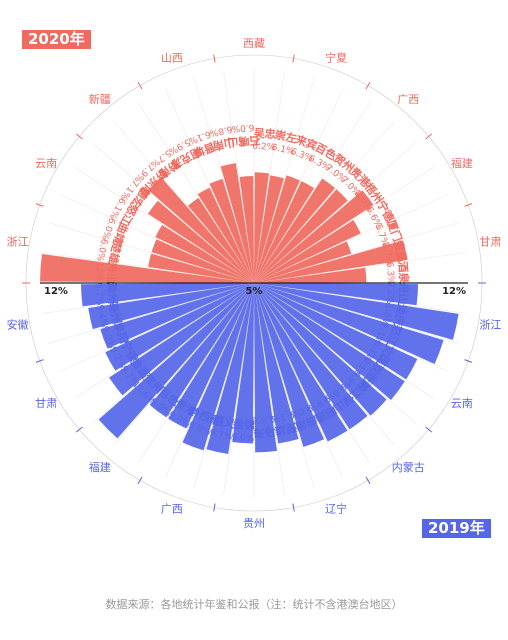 The height and width of the screenshot is (640, 508). I want to click on value-label-bottom-9: 9.1%, so click(282, 416).